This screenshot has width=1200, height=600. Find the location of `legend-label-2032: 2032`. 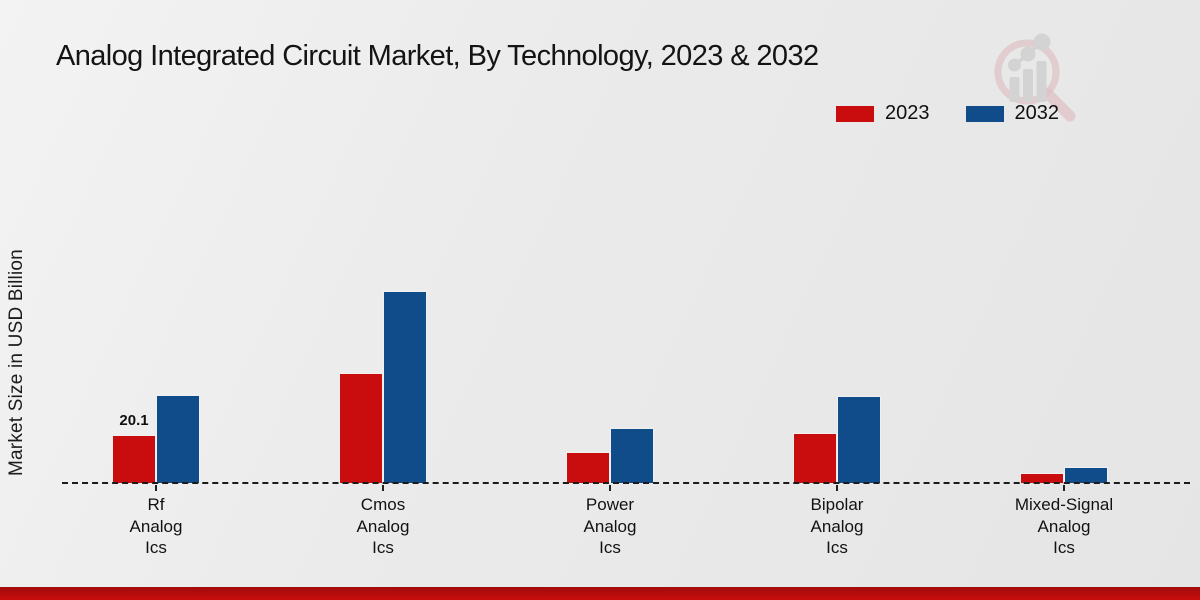

legend-label-2032: 2032 is located at coordinates (1037, 113).